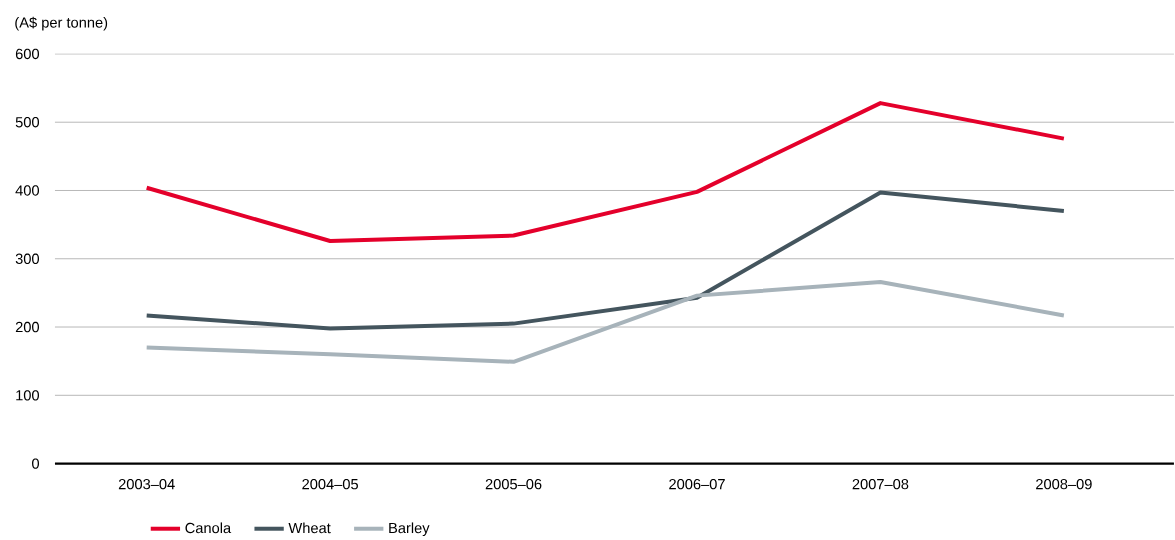 The width and height of the screenshot is (1175, 540). What do you see at coordinates (27, 53) in the screenshot?
I see `y-tick-label: 600` at bounding box center [27, 53].